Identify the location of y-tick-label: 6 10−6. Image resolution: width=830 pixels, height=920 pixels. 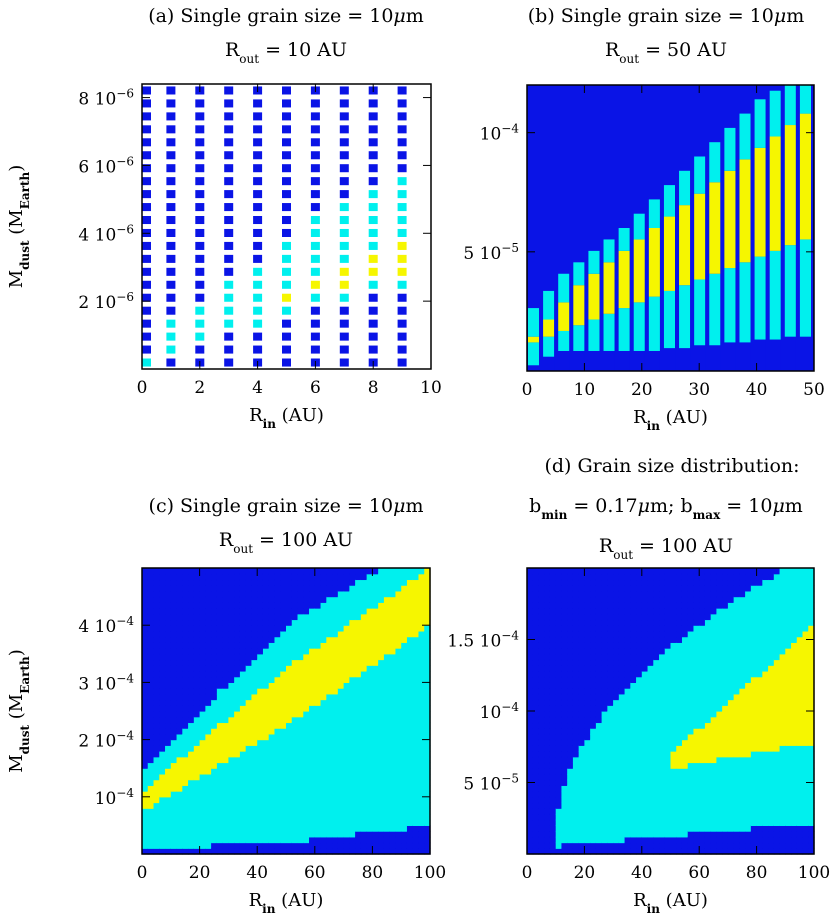
(106, 165).